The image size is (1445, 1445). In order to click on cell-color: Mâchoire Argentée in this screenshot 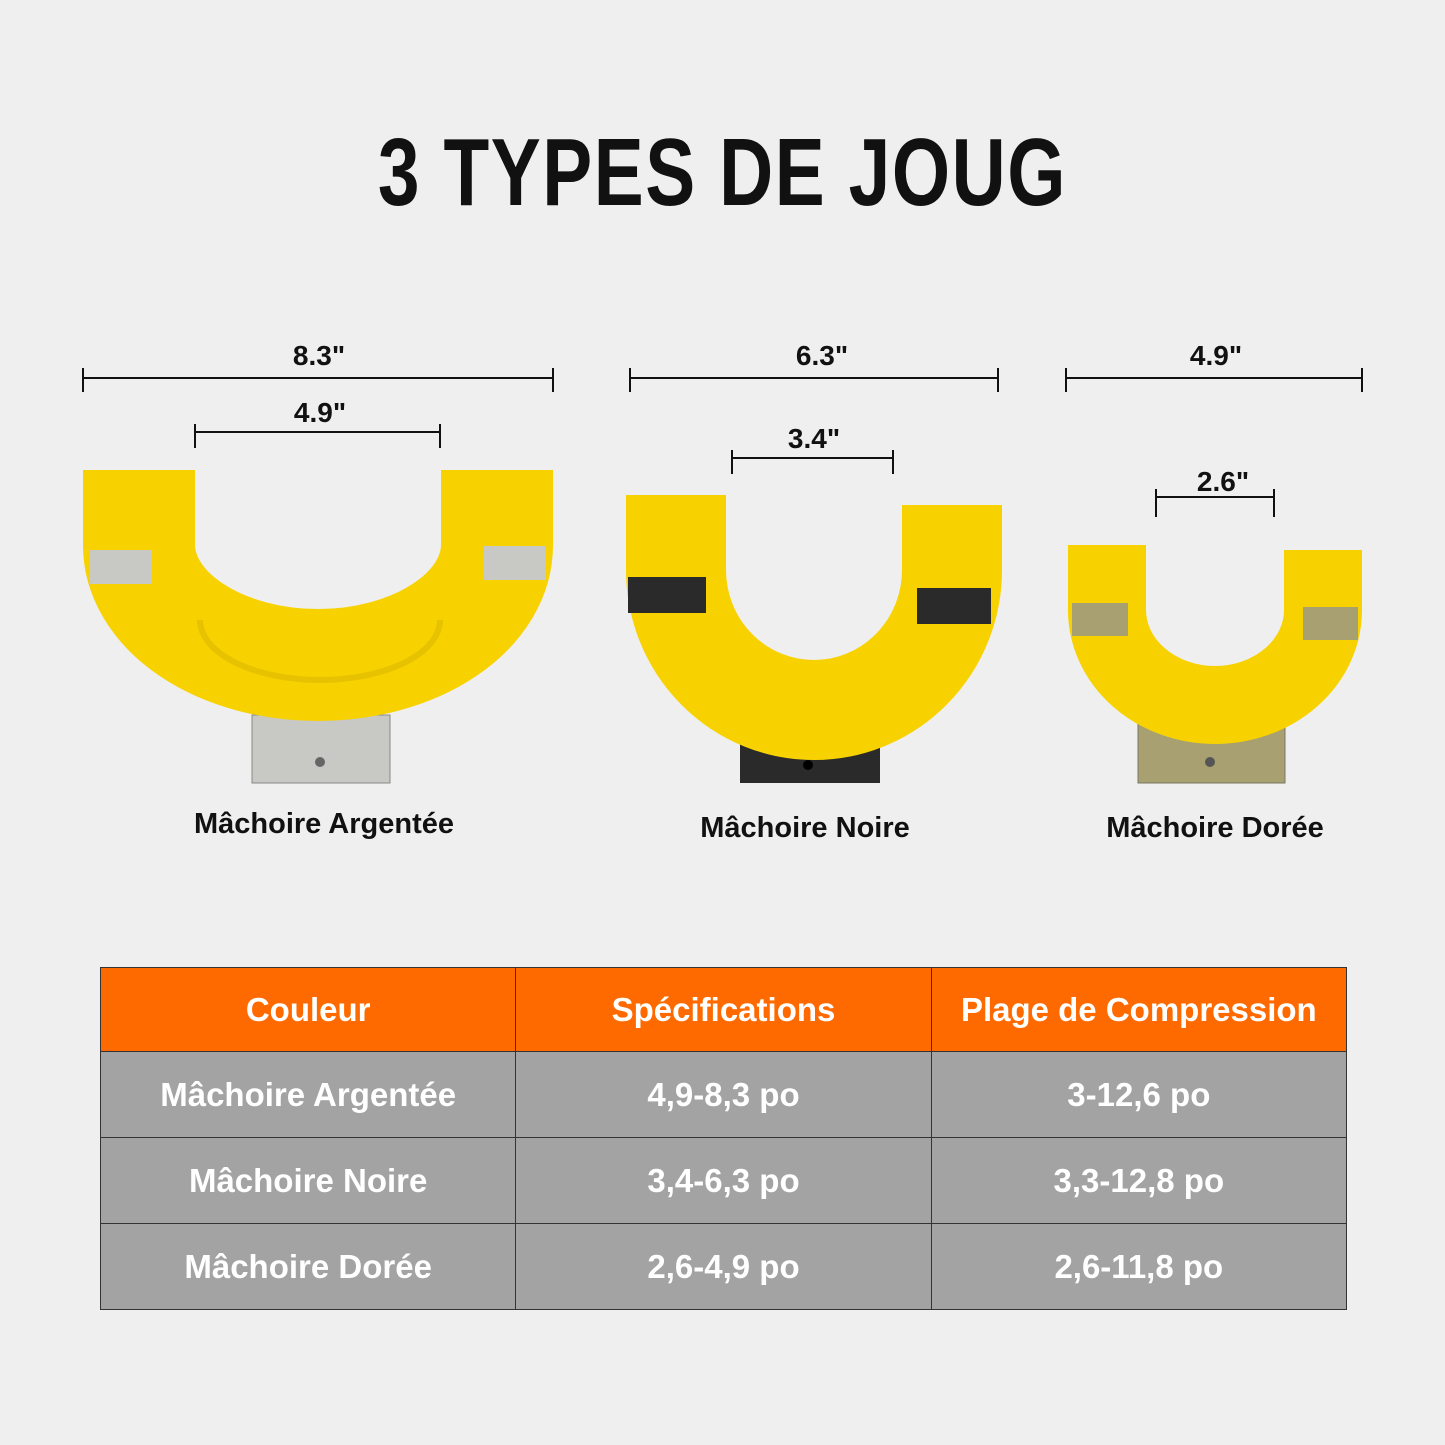, I will do `click(308, 1094)`.